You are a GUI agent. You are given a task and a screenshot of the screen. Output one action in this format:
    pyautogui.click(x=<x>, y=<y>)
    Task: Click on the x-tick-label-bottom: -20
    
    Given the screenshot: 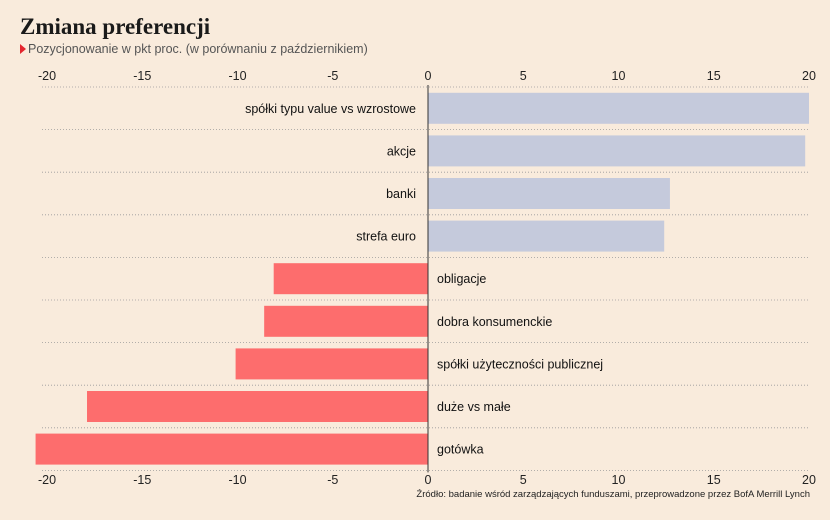 What is the action you would take?
    pyautogui.click(x=47, y=480)
    